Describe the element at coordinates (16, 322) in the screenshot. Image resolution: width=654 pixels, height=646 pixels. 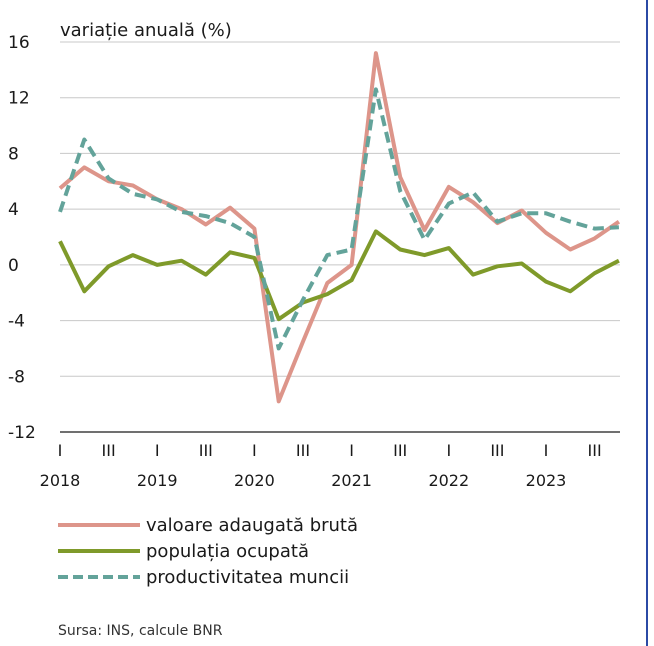
I see `y-tick-label: -4` at that location.